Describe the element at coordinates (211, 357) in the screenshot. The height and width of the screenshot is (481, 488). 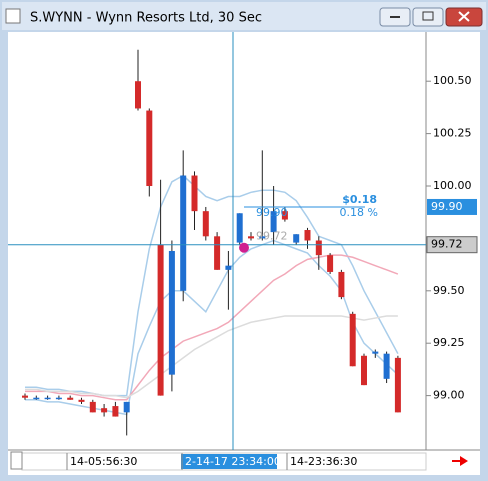
I see `indicator-line` at that location.